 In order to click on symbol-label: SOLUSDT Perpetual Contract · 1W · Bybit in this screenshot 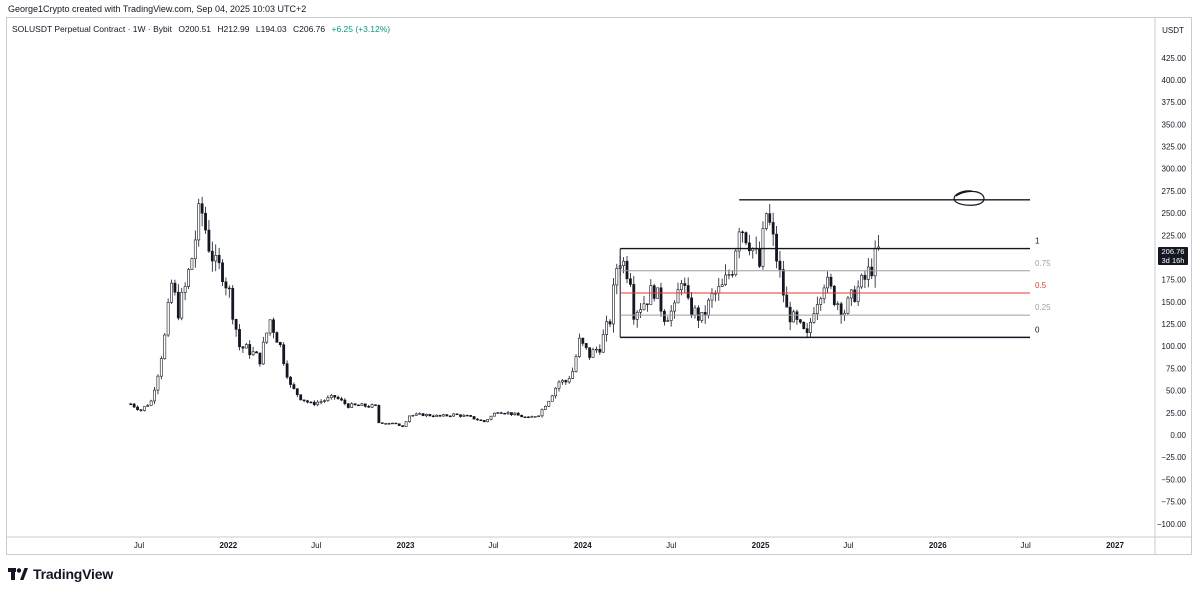, I will do `click(92, 29)`.